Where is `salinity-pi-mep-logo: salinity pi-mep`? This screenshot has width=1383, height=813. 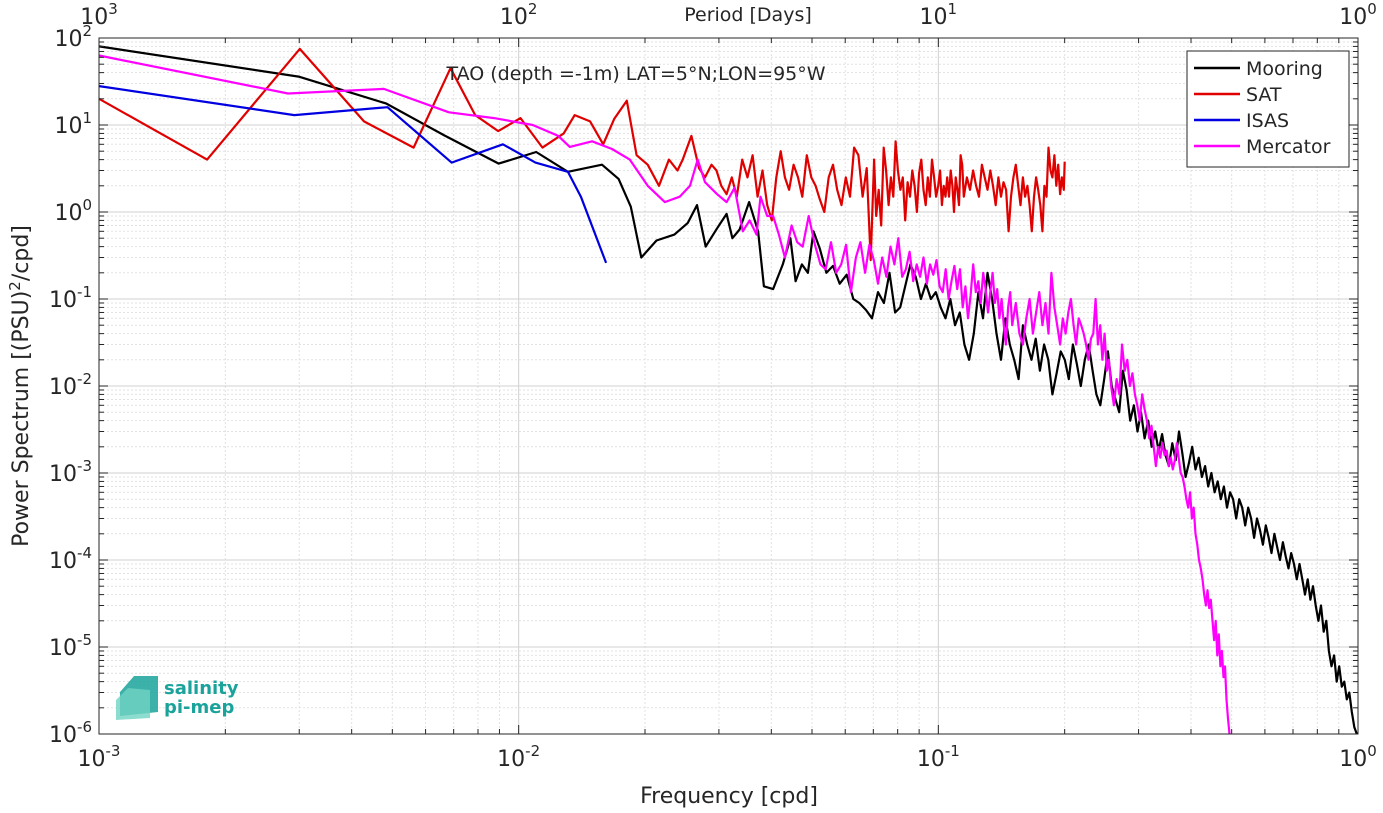 salinity-pi-mep-logo: salinity pi-mep is located at coordinates (177, 698).